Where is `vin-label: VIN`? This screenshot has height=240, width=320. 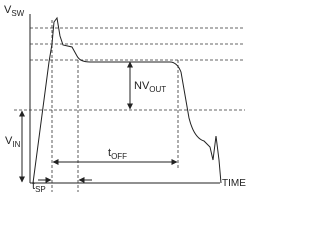
vin-label: VIN is located at coordinates (13, 142).